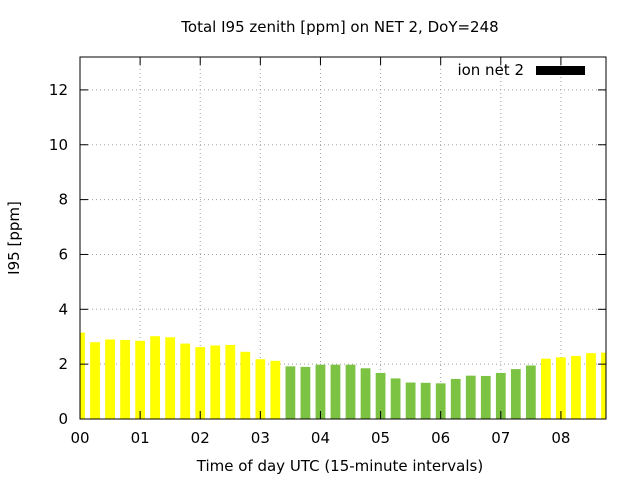 The image size is (640, 480). Describe the element at coordinates (58, 145) in the screenshot. I see `y-tick-label: 10` at that location.